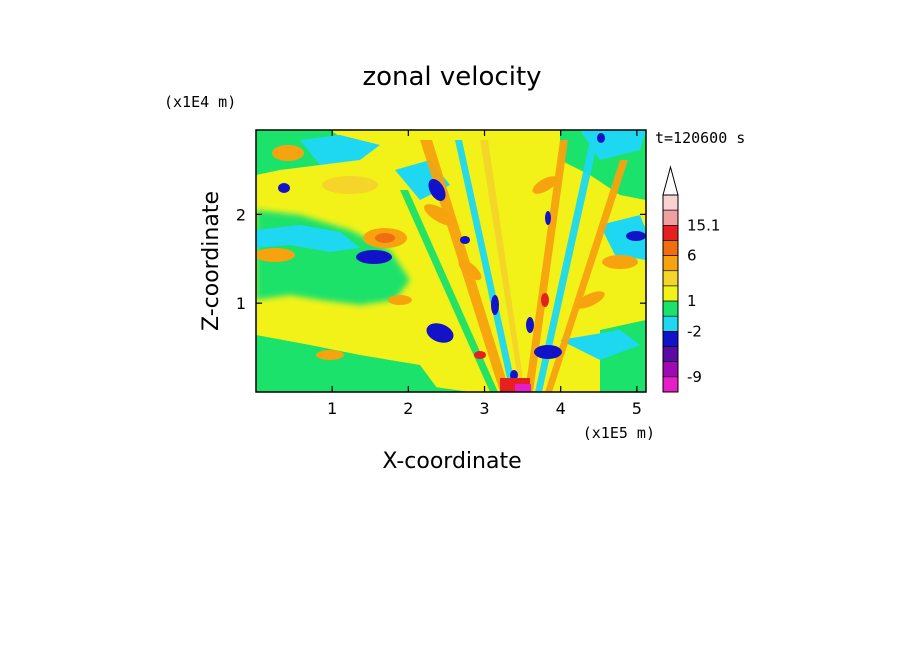 This screenshot has width=904, height=654. Describe the element at coordinates (408, 408) in the screenshot. I see `x-tick-label-1: 2` at that location.